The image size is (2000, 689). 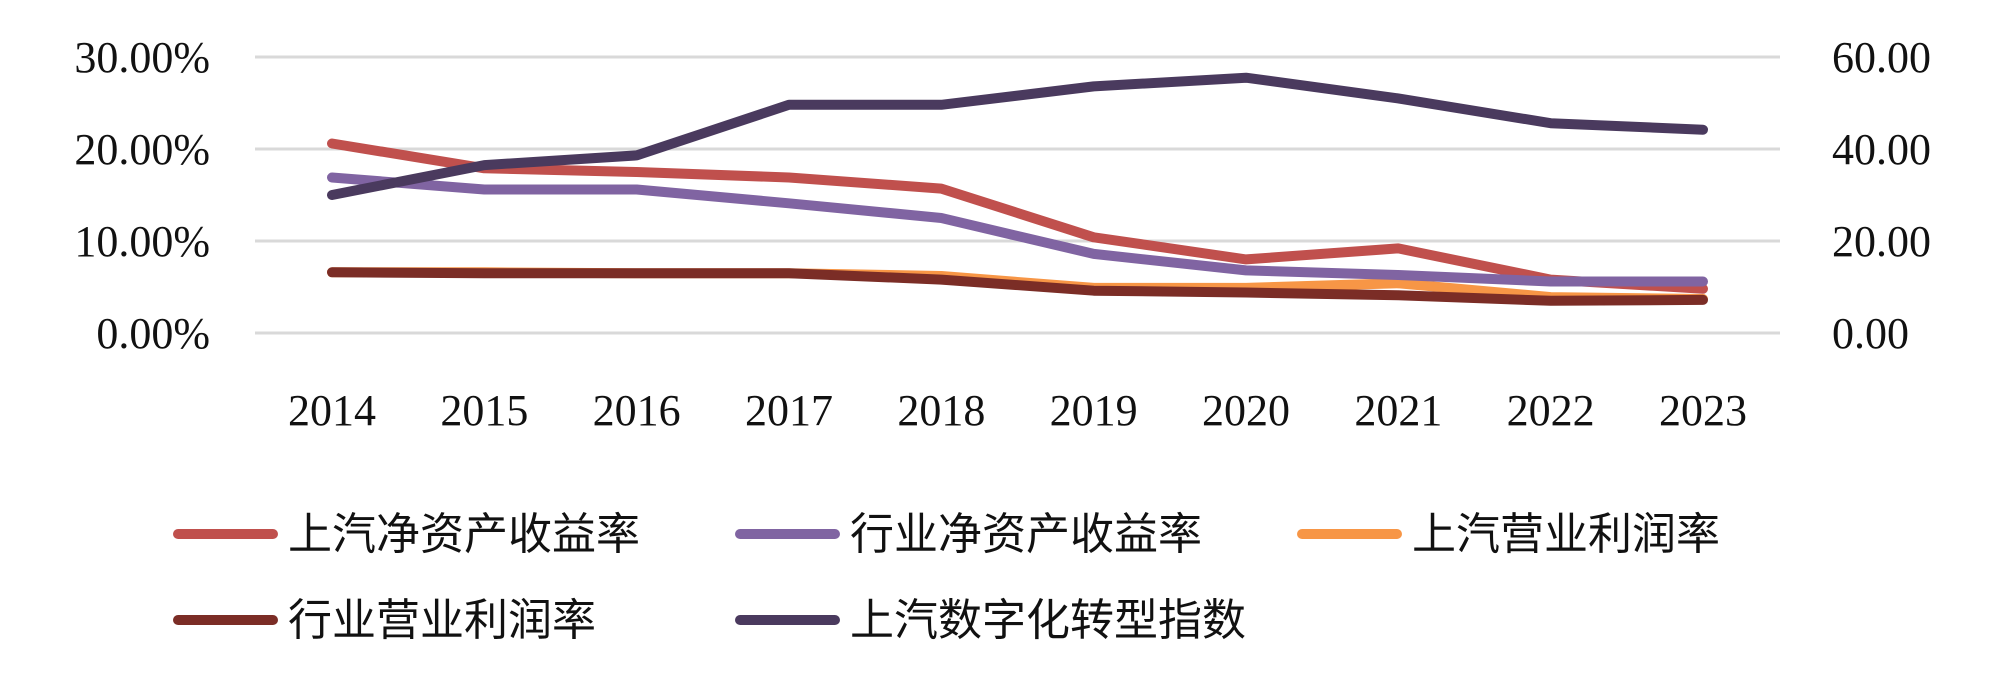 I want to click on x-axis-ticks: 2014 2015 2016 2017 2018 2019 2020 2021 2022 2023, so click(x=1017, y=410).